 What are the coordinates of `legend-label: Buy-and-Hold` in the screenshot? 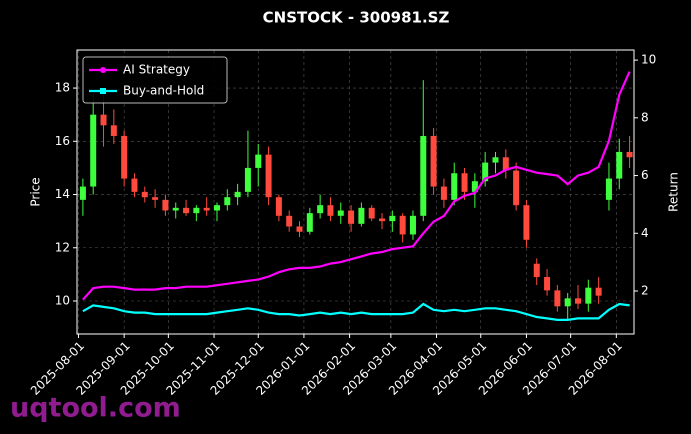 It's located at (163, 91).